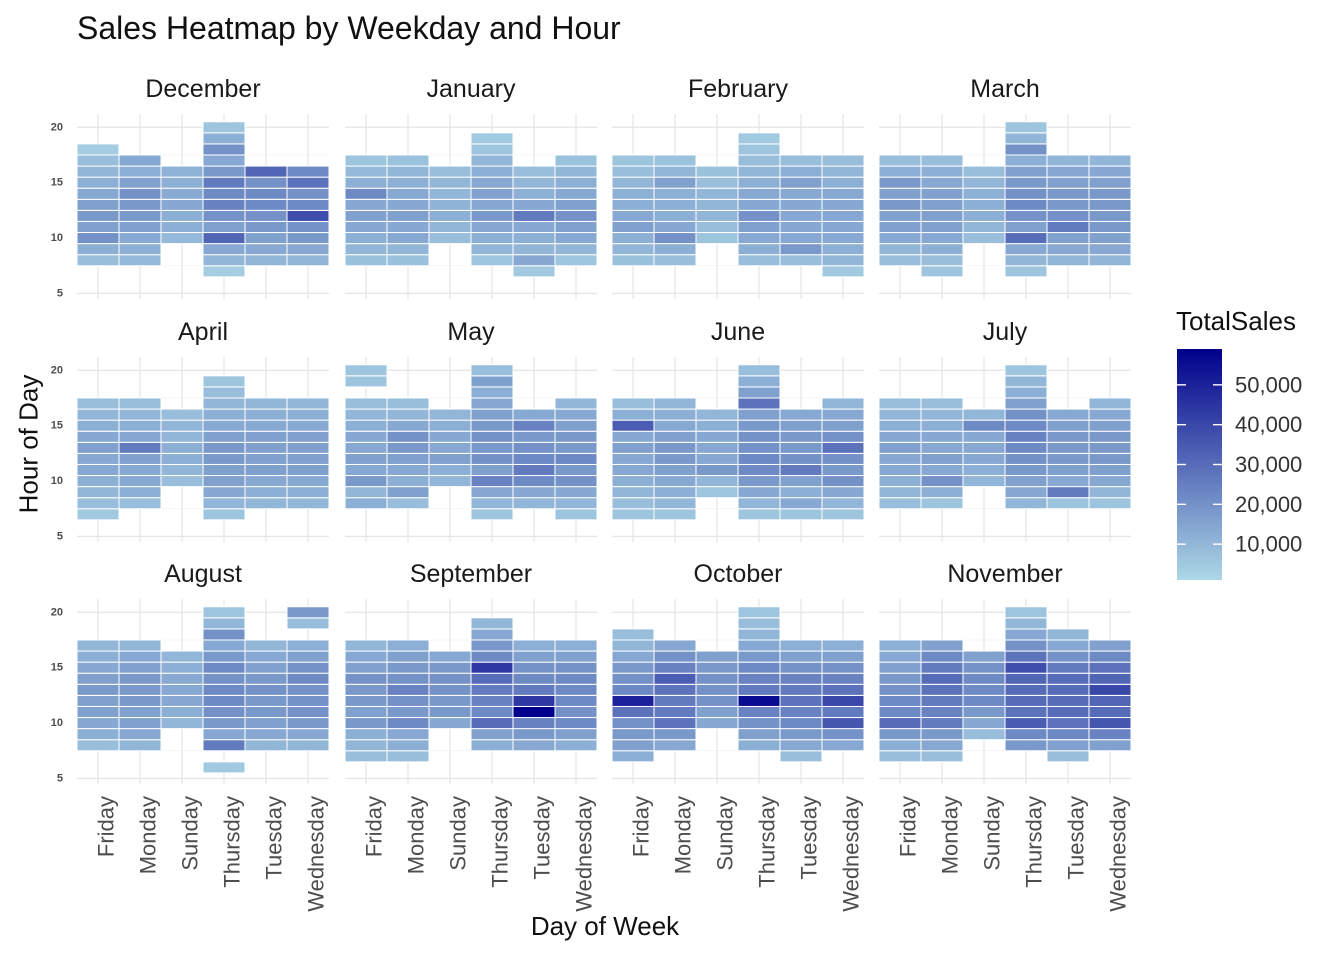 The image size is (1344, 960). What do you see at coordinates (202, 89) in the screenshot?
I see `facet-label: December` at bounding box center [202, 89].